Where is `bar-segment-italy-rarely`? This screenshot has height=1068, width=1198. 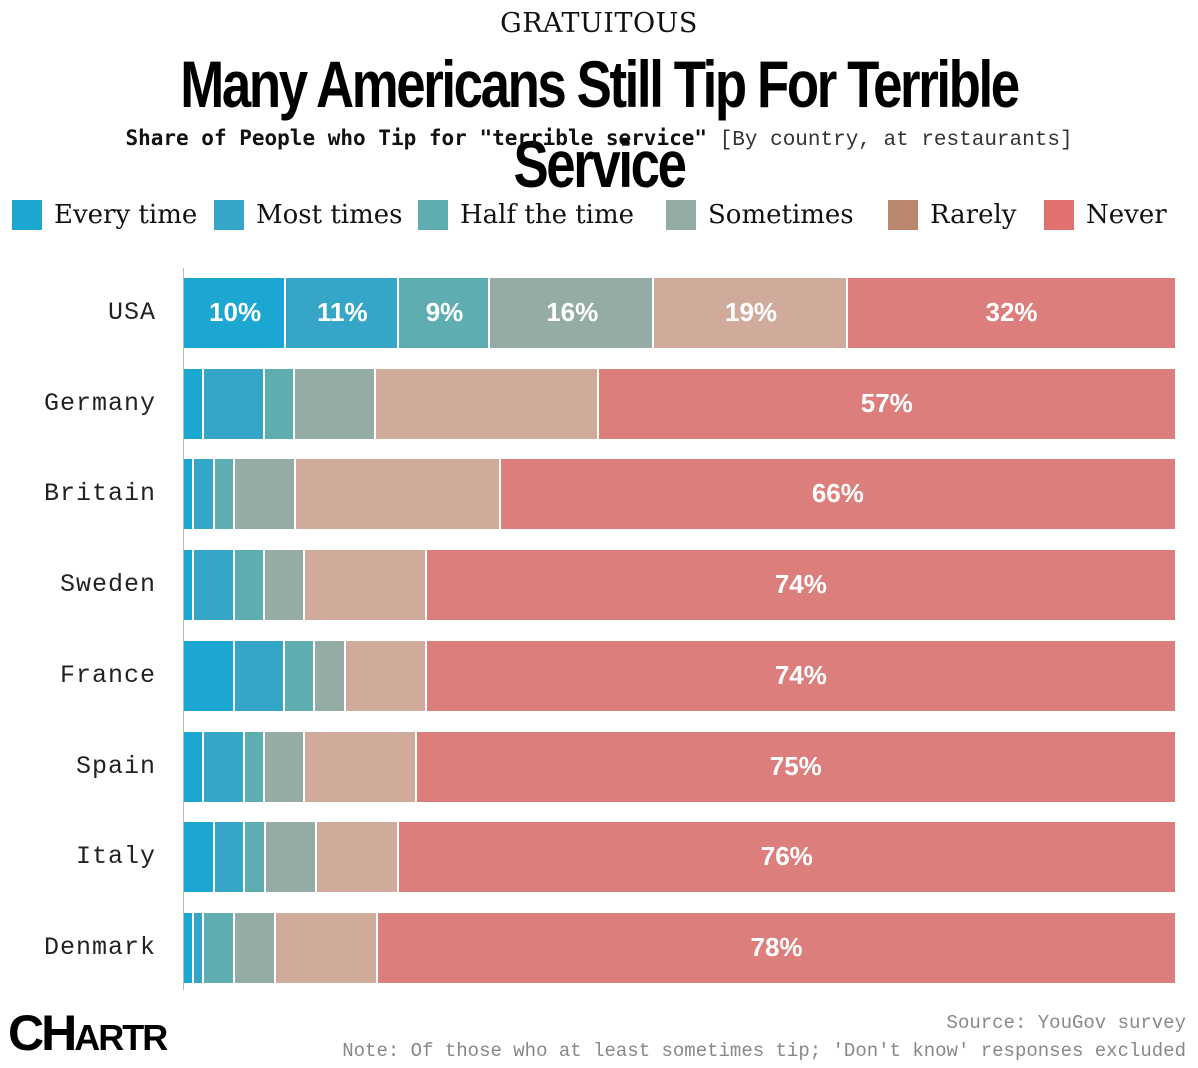
bar-segment-italy-rarely is located at coordinates (357, 857).